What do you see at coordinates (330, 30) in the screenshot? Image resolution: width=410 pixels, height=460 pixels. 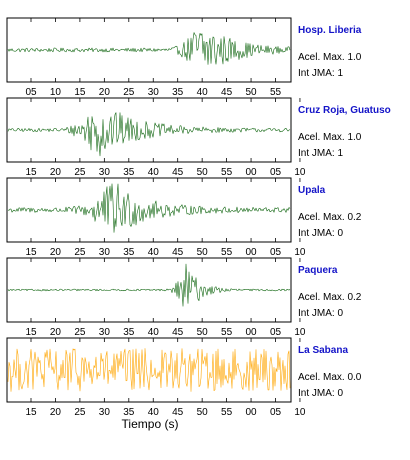 I see `station-name: Hosp. Liberia` at bounding box center [330, 30].